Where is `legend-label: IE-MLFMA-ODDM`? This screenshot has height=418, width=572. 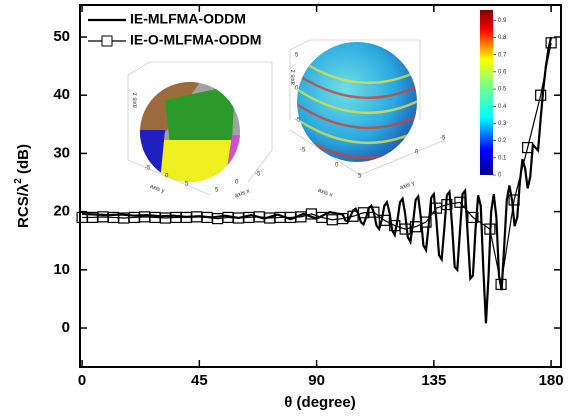
legend-label: IE-MLFMA-ODDM is located at coordinates (188, 19).